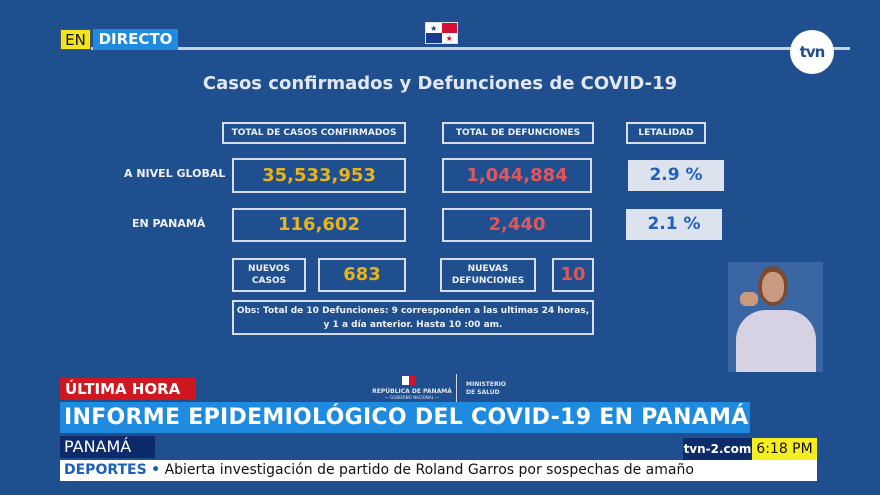  I want to click on row-label-panama: EN PANAMÁ, so click(169, 223).